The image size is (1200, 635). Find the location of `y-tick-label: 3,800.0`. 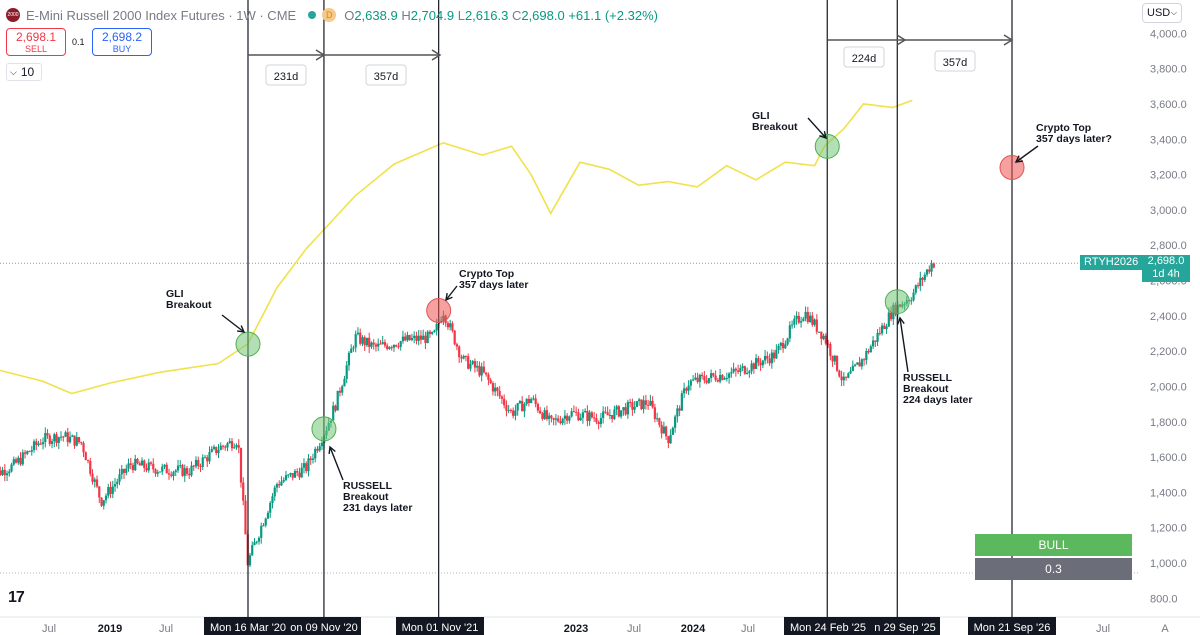

y-tick-label: 3,800.0 is located at coordinates (1168, 70).